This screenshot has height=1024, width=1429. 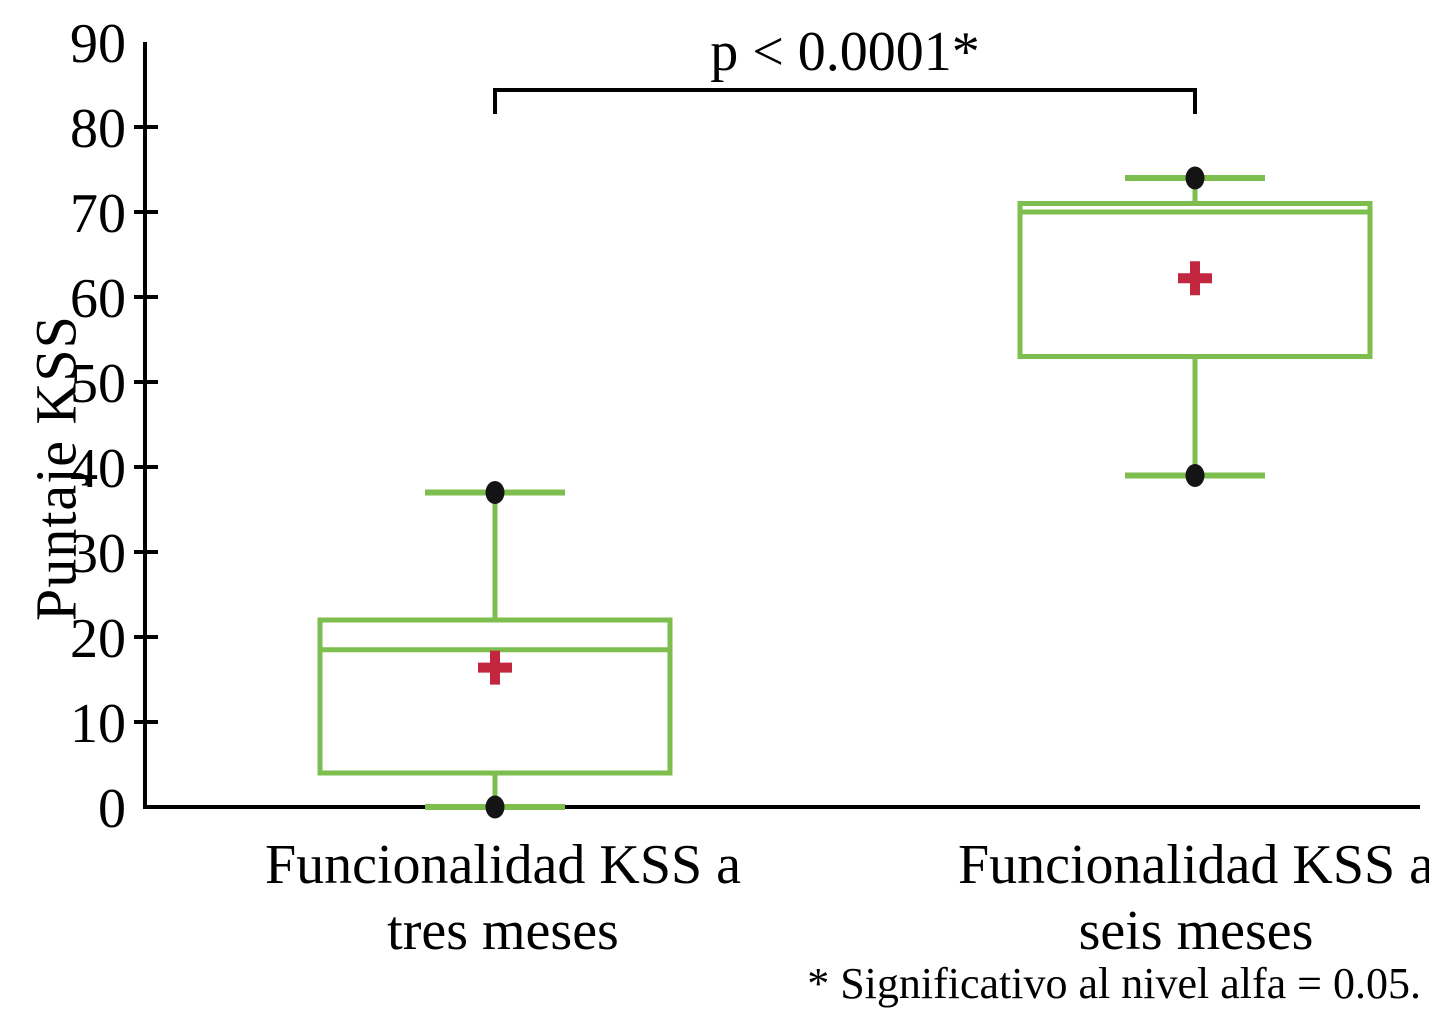 I want to click on y-tick-label: 80, so click(x=98, y=129).